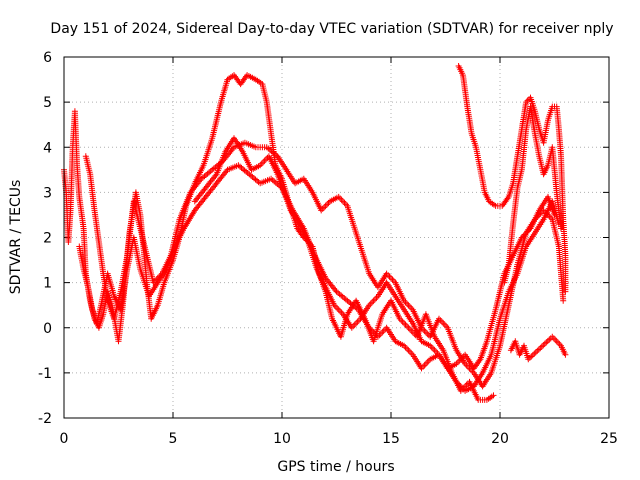 Image resolution: width=640 pixels, height=480 pixels. Describe the element at coordinates (335, 467) in the screenshot. I see `x-axis-label: GPS time / hours` at that location.